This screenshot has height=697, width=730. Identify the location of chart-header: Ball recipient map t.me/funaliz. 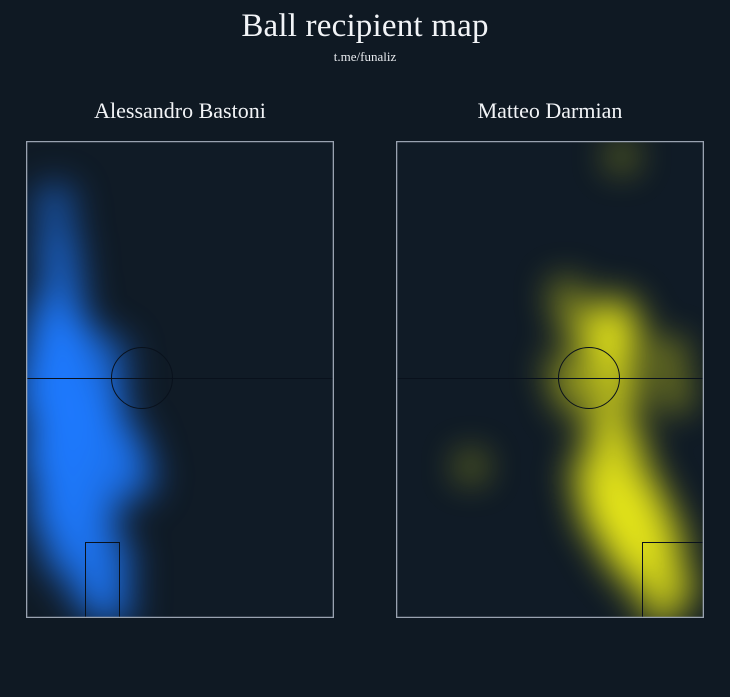
(365, 32).